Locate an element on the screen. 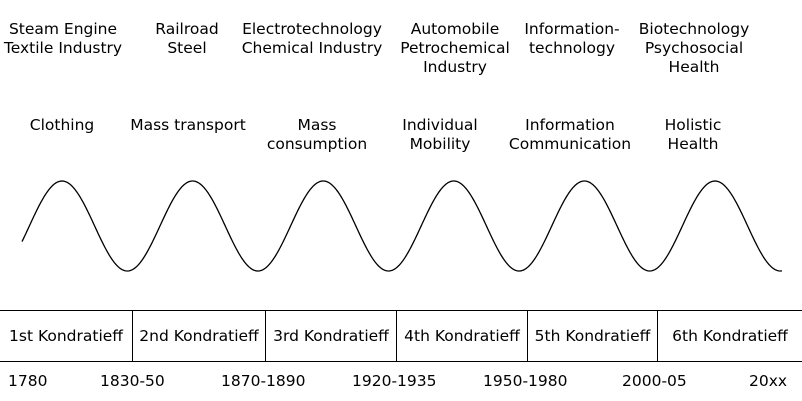  kondratieff-label: 1st Kondratieff is located at coordinates (66, 336).